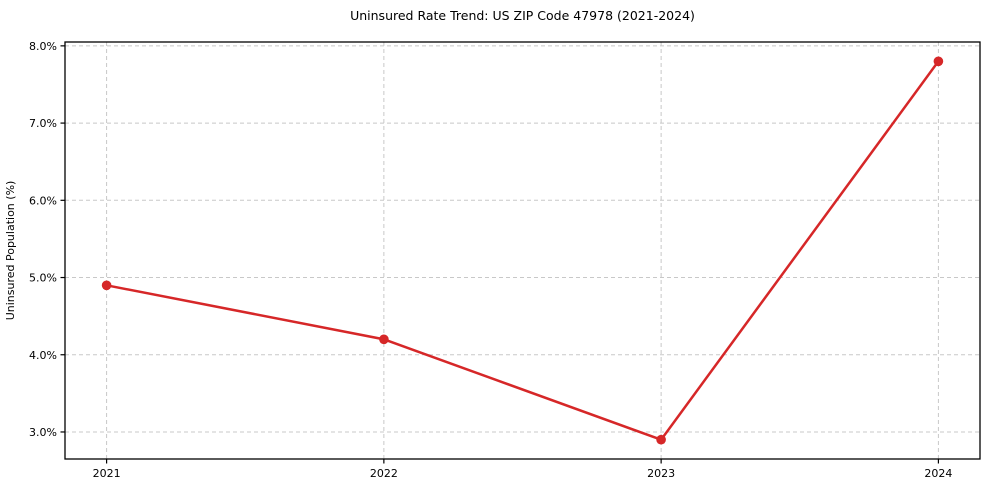 The width and height of the screenshot is (989, 490). What do you see at coordinates (43, 123) in the screenshot?
I see `y-tick-label: 7.0%` at bounding box center [43, 123].